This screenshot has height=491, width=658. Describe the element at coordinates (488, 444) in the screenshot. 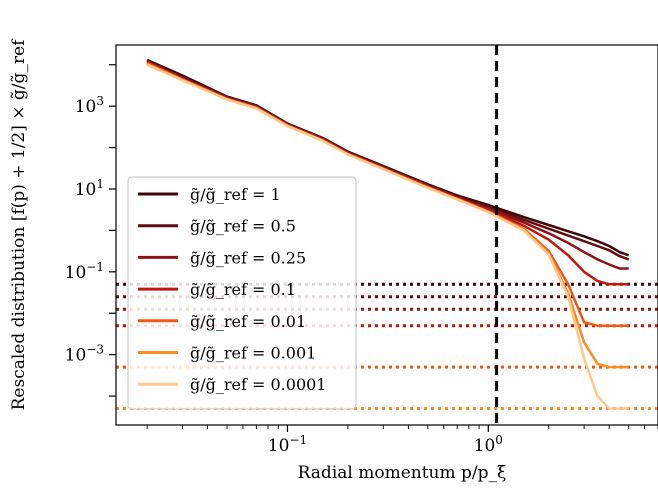

I see `x-tick-label: 10⁰` at that location.